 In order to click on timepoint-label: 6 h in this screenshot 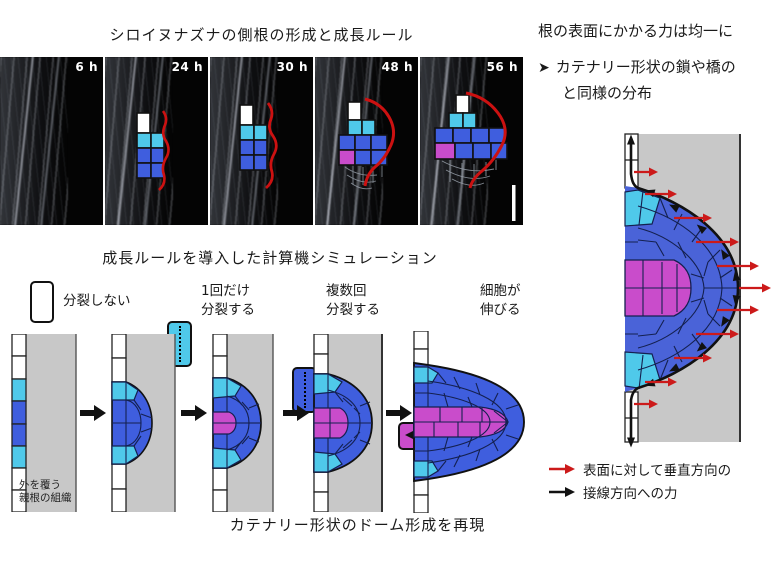, I will do `click(86, 67)`.